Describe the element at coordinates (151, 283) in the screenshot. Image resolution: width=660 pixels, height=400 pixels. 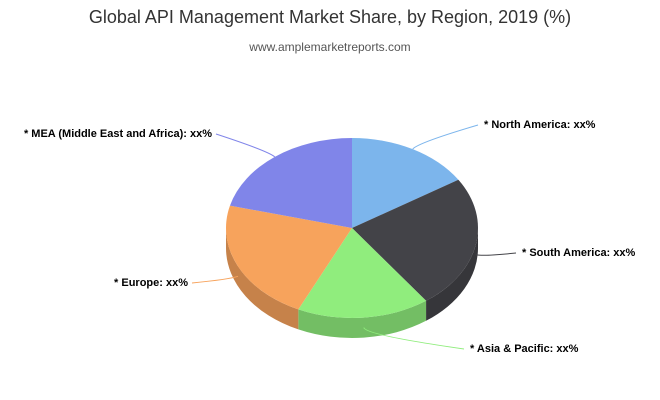
I see `data-label: * Europe: xx%` at that location.